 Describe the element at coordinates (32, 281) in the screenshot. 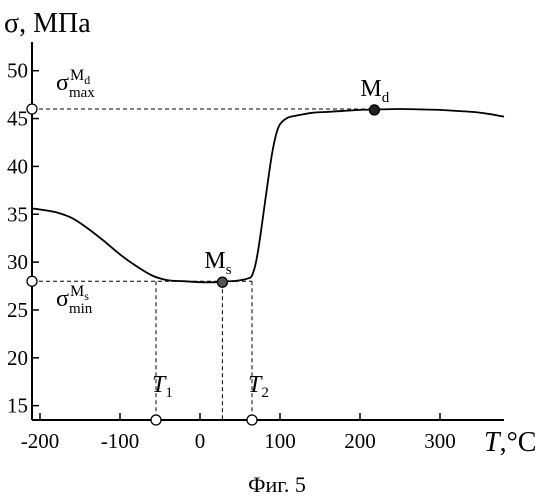

I see `sigma-min-axis-marker` at that location.